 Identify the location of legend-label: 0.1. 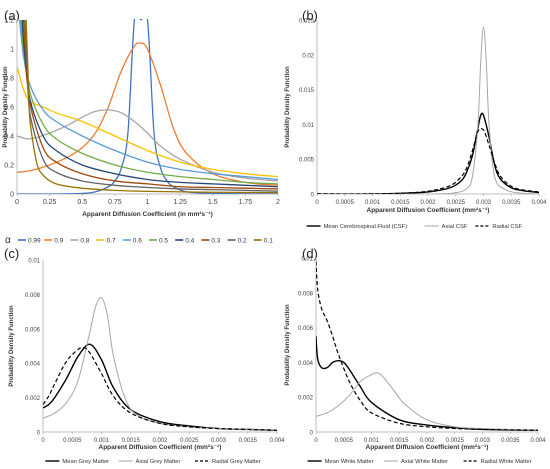
(268, 241).